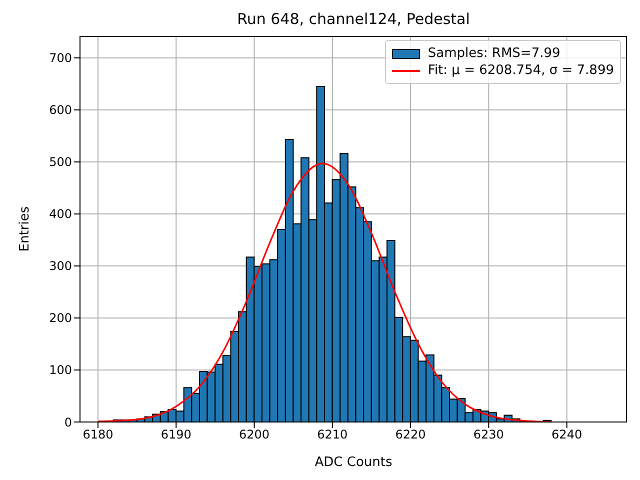 Image resolution: width=640 pixels, height=480 pixels. What do you see at coordinates (60, 58) in the screenshot?
I see `y-tick-label: 700` at bounding box center [60, 58].